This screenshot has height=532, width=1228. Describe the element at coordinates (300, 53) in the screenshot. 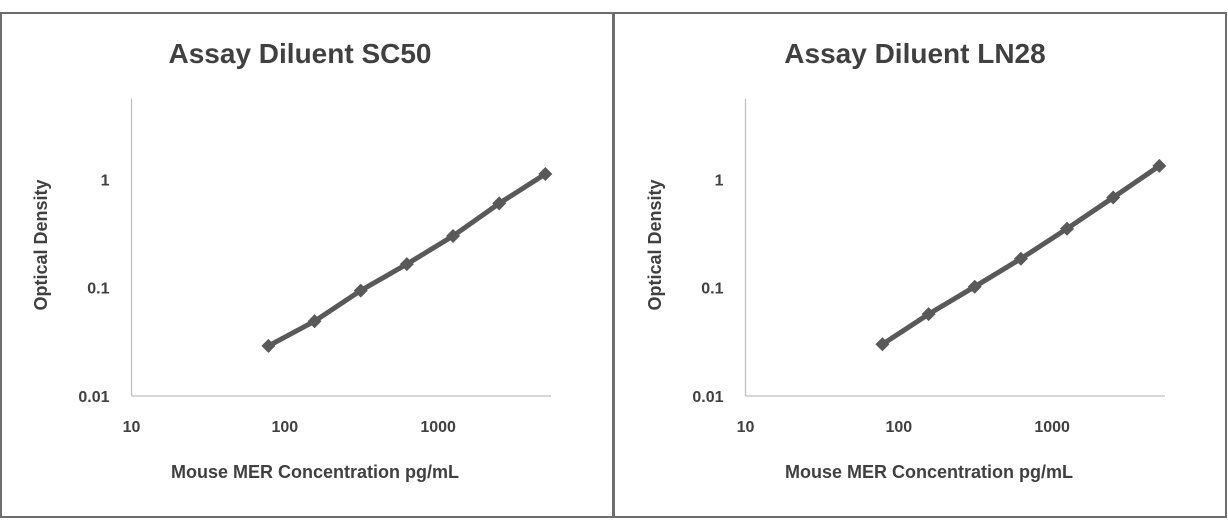

I see `chart-title: Assay Diluent SC50` at that location.